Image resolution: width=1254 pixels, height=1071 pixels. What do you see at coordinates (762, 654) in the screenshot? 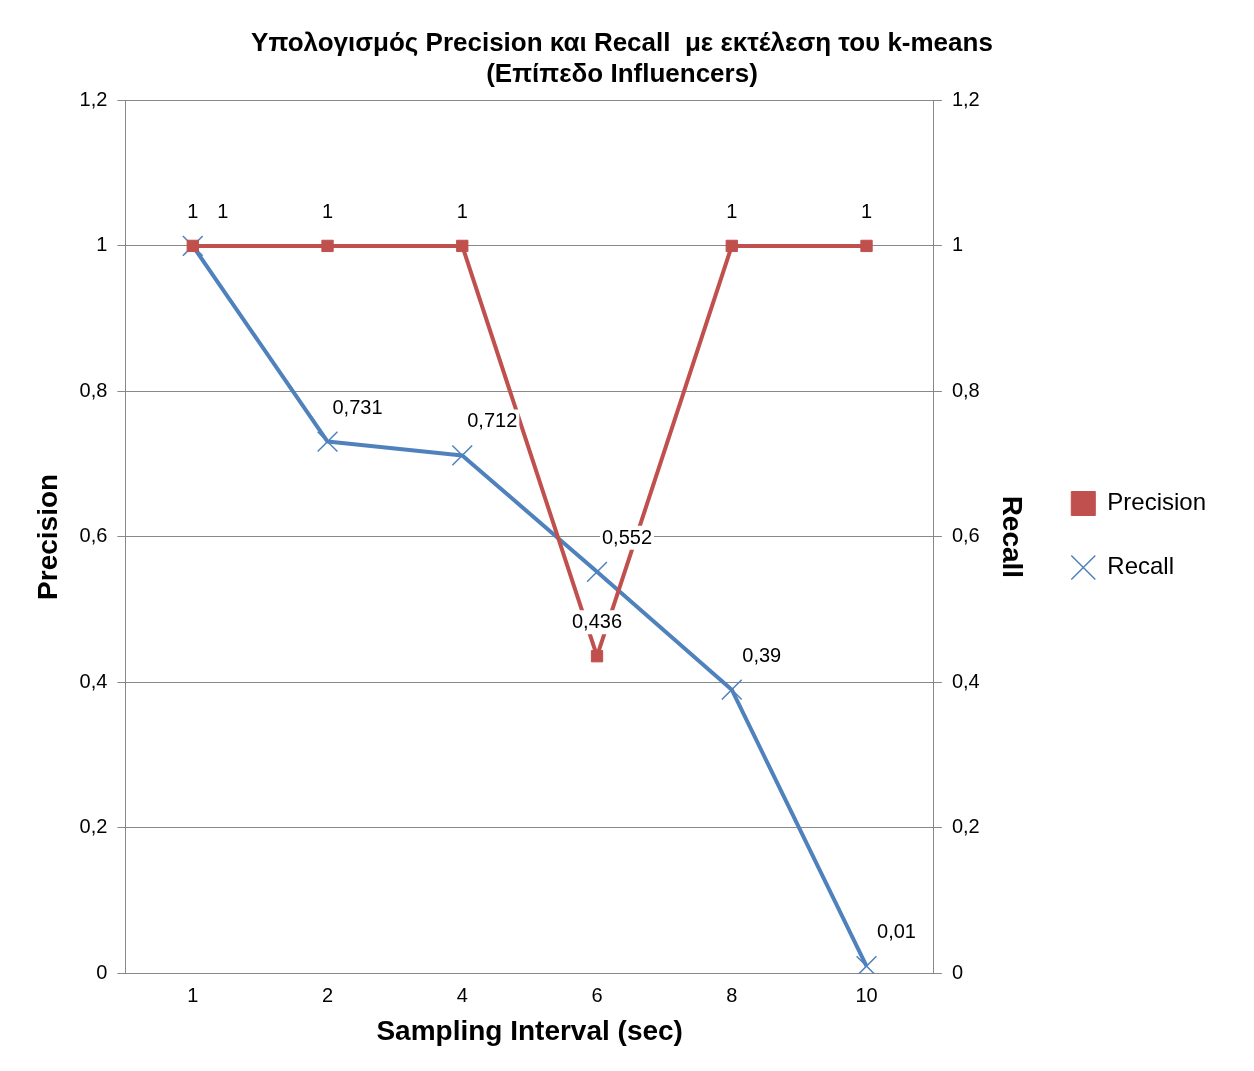
I see `data-label: 0,39` at bounding box center [762, 654].